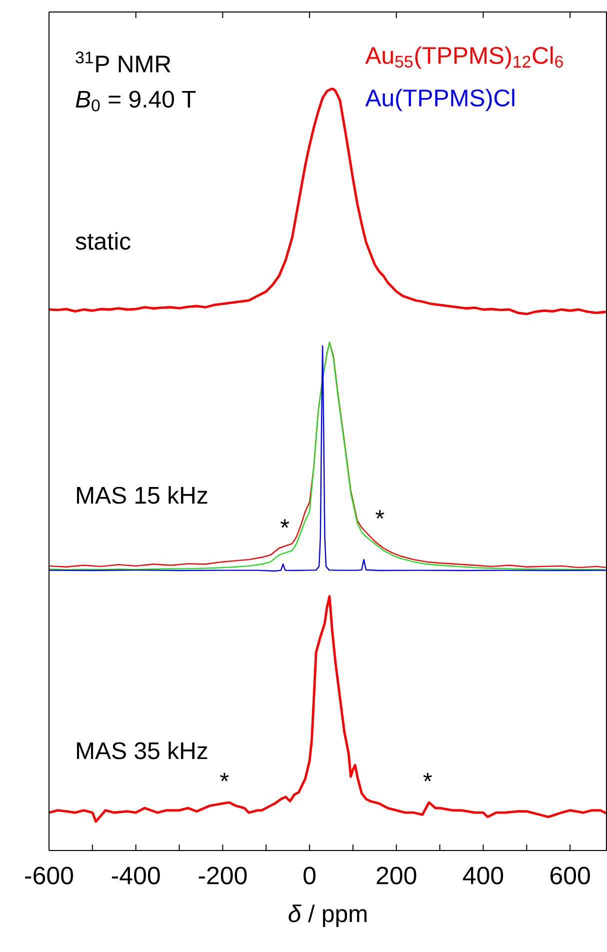 The height and width of the screenshot is (952, 607). I want to click on text: static, so click(103, 241).